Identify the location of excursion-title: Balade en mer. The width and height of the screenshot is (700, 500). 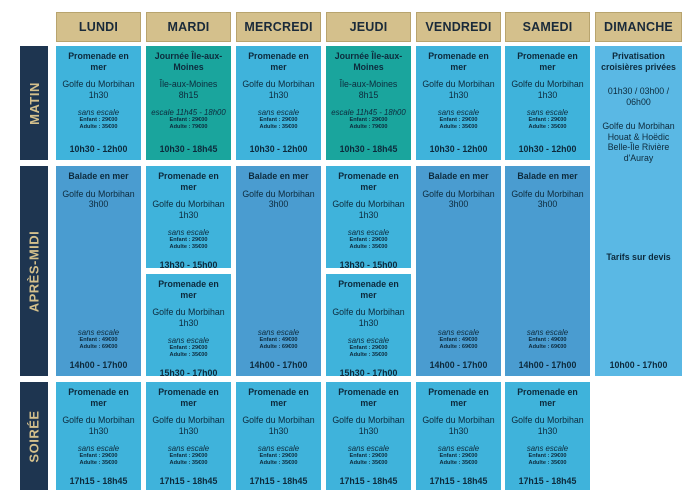
(547, 176).